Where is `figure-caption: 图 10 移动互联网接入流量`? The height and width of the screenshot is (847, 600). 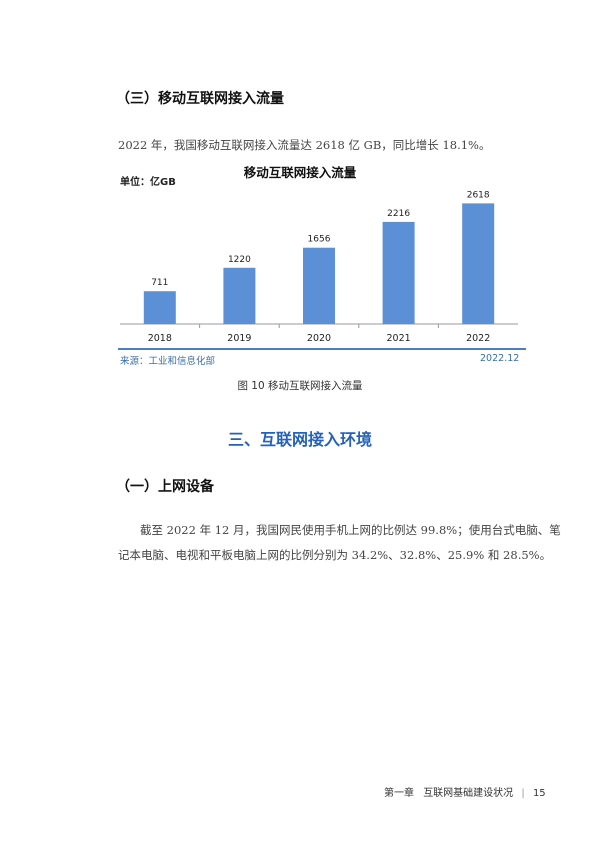 figure-caption: 图 10 移动互联网接入流量 is located at coordinates (300, 386).